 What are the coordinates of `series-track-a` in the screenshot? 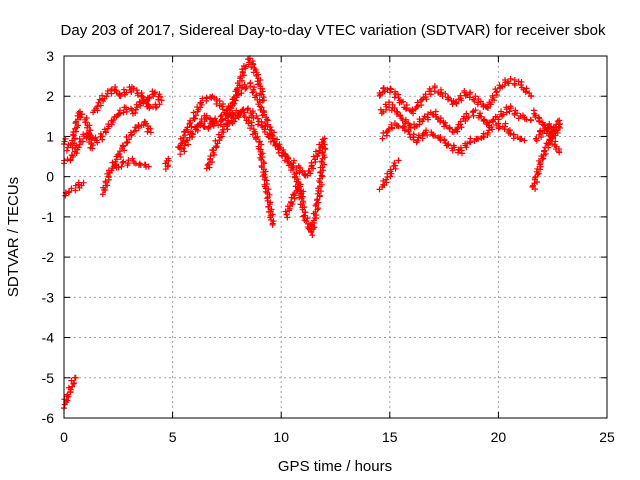 It's located at (70, 393).